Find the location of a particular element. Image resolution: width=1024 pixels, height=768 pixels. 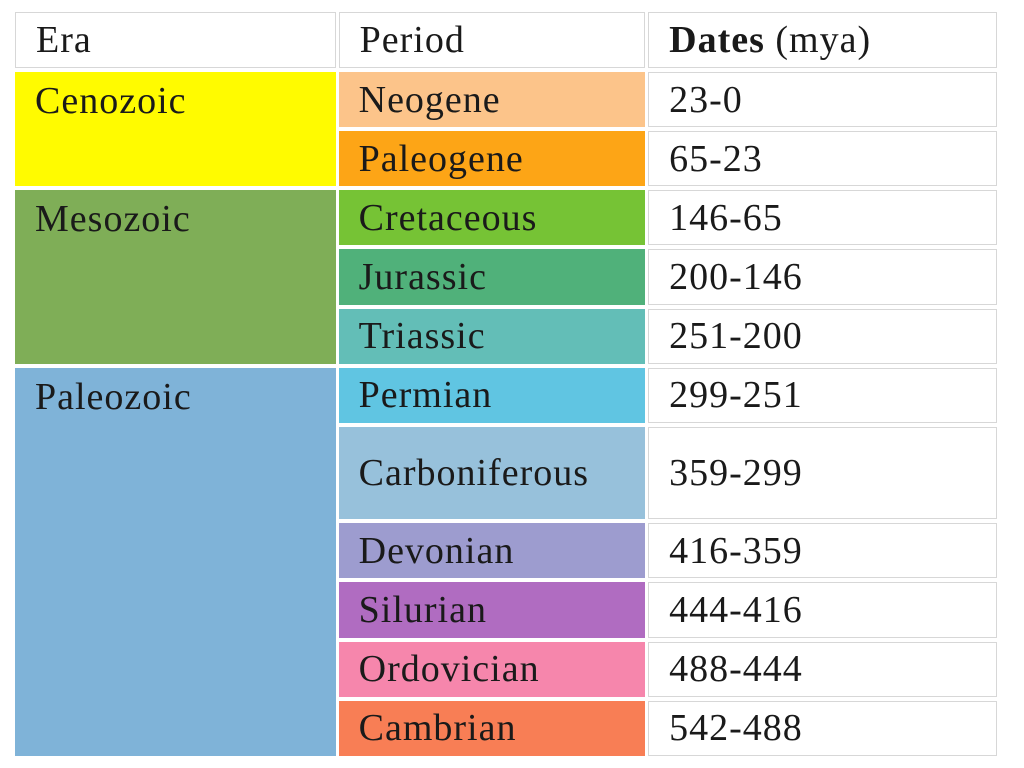

table-row: Cambrian 542-488 is located at coordinates (506, 728).